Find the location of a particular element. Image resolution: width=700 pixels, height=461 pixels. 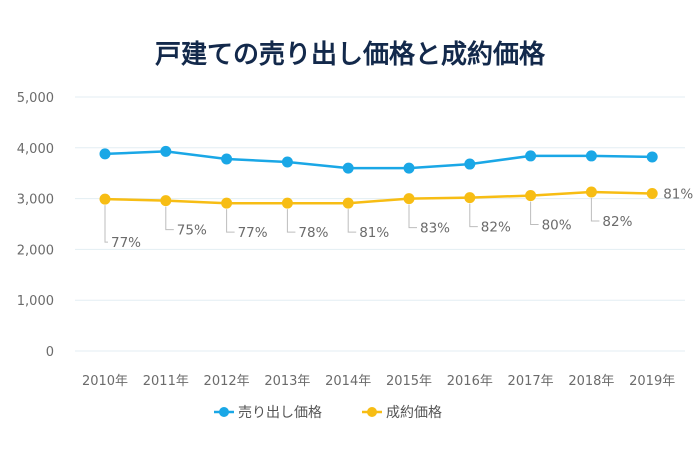

y-tick-label: 3,000 is located at coordinates (35, 200).